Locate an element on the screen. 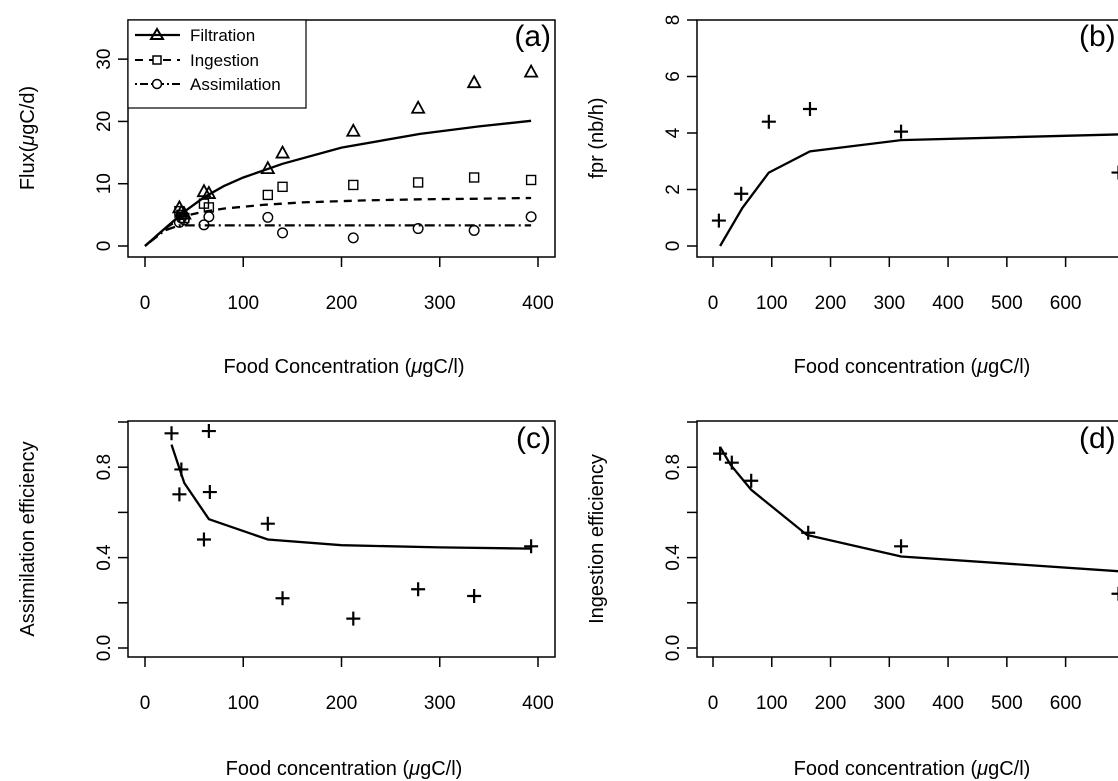 This screenshot has width=1118, height=781. y-tick-label: 4 is located at coordinates (673, 132).